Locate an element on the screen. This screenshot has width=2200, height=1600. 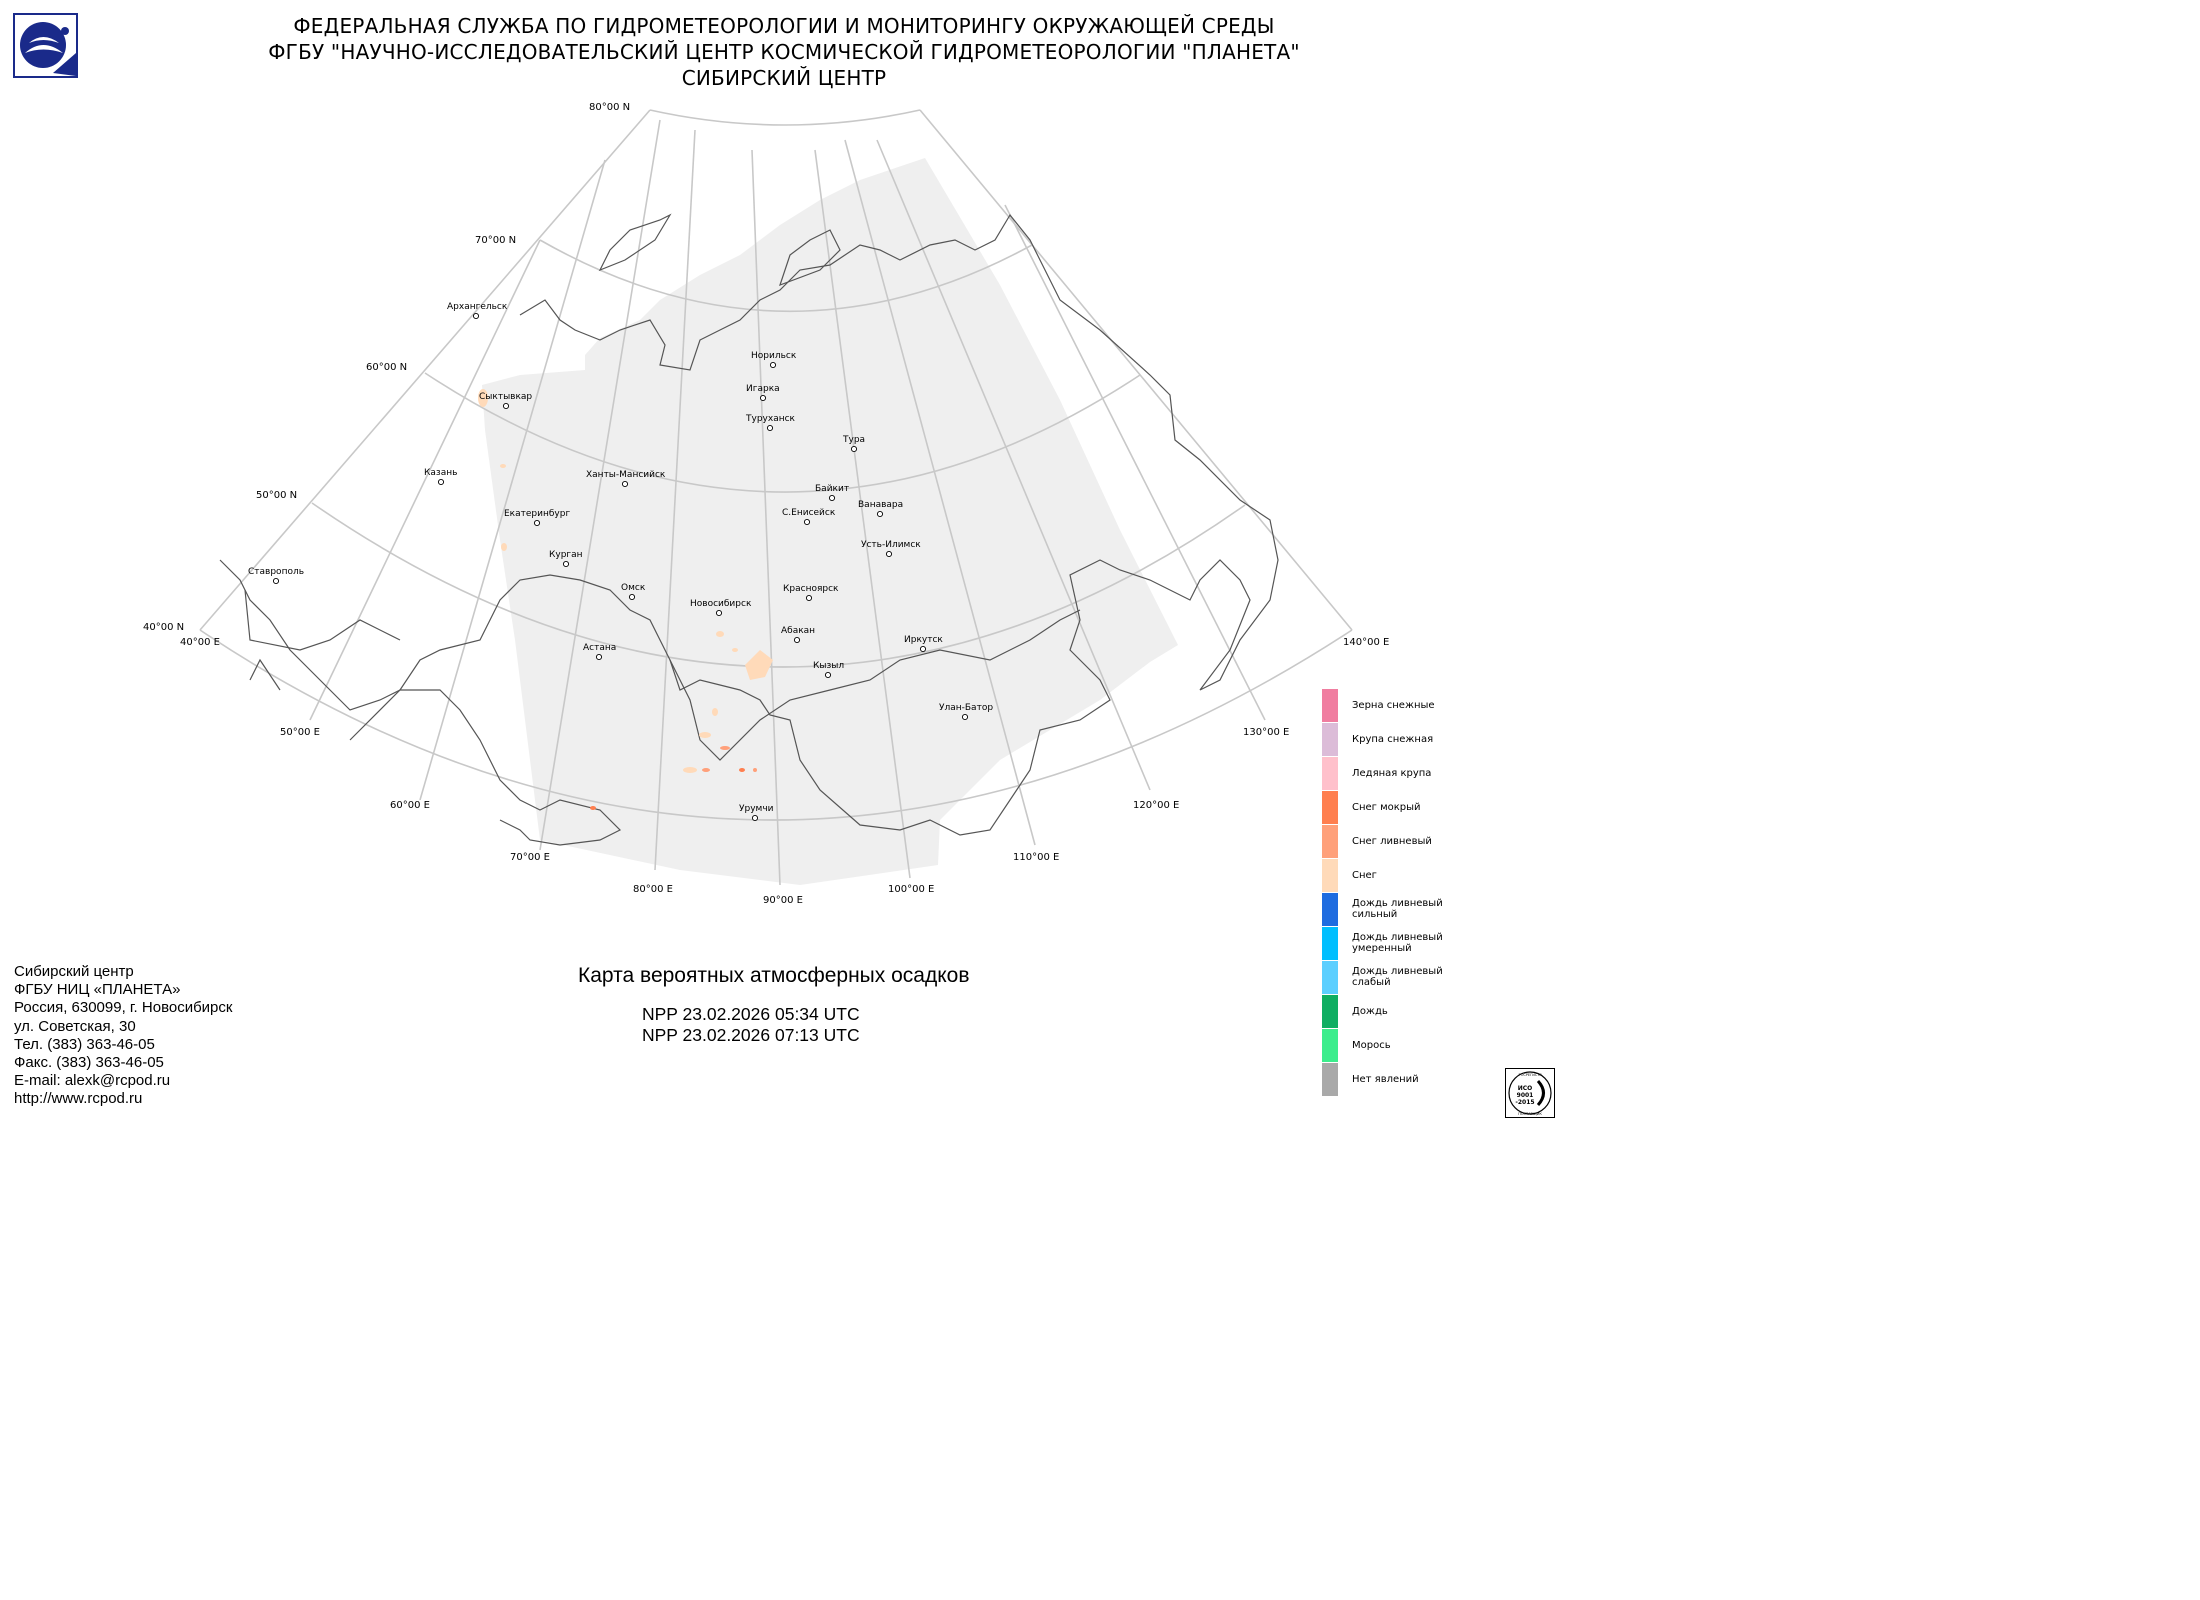
map-title: Карта вероятных атмосферных осадков is located at coordinates (774, 975).